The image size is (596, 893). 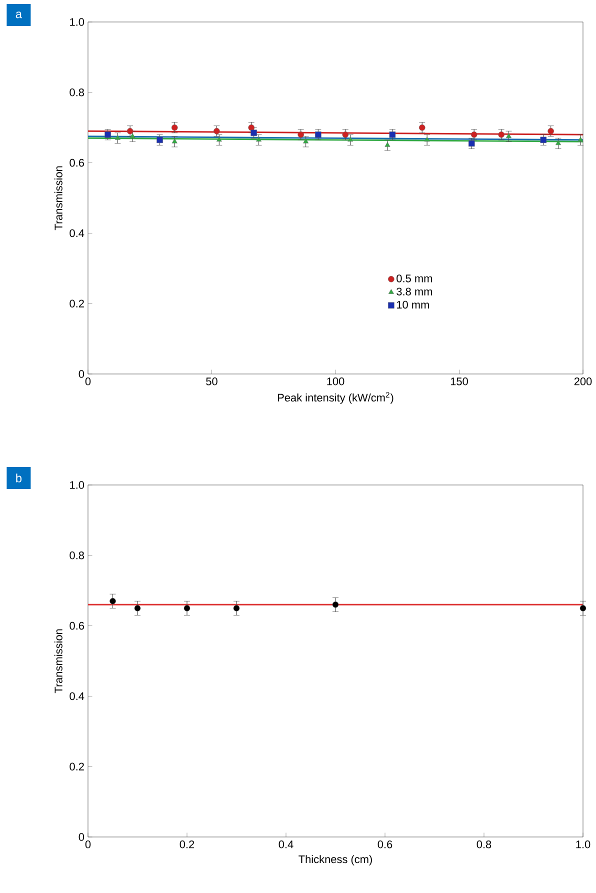 What do you see at coordinates (484, 844) in the screenshot?
I see `x-tick-label: 0.8` at bounding box center [484, 844].